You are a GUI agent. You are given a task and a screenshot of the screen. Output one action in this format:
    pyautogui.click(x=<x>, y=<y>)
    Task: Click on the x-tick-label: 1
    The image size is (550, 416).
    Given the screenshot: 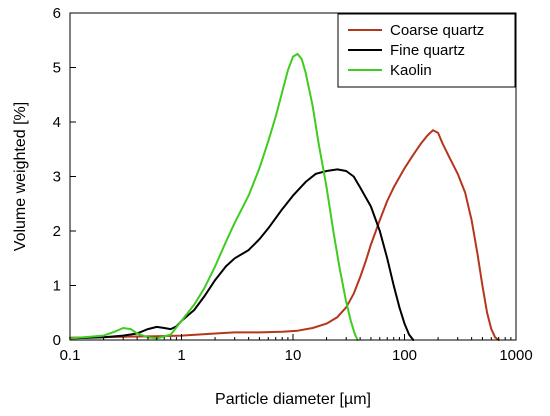 What is the action you would take?
    pyautogui.click(x=181, y=355)
    